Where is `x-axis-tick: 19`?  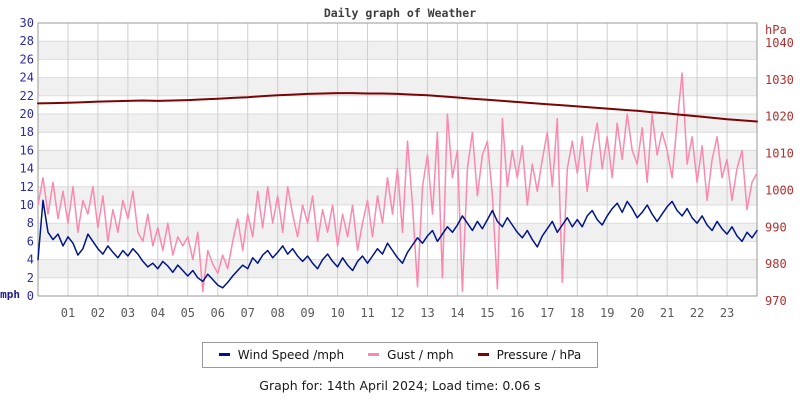
x-axis-tick: 19 is located at coordinates (607, 313).